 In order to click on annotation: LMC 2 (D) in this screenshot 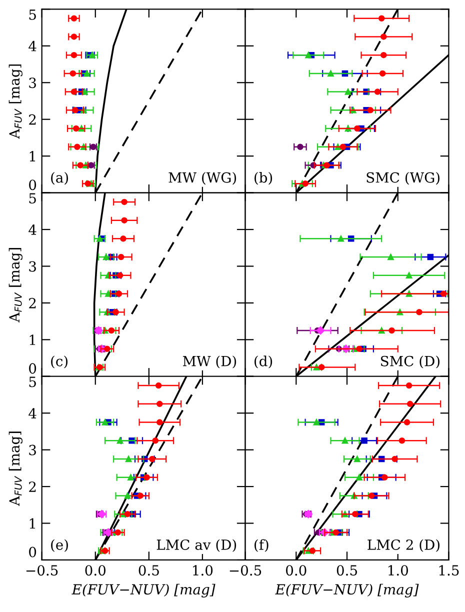, I will do `click(404, 545)`.